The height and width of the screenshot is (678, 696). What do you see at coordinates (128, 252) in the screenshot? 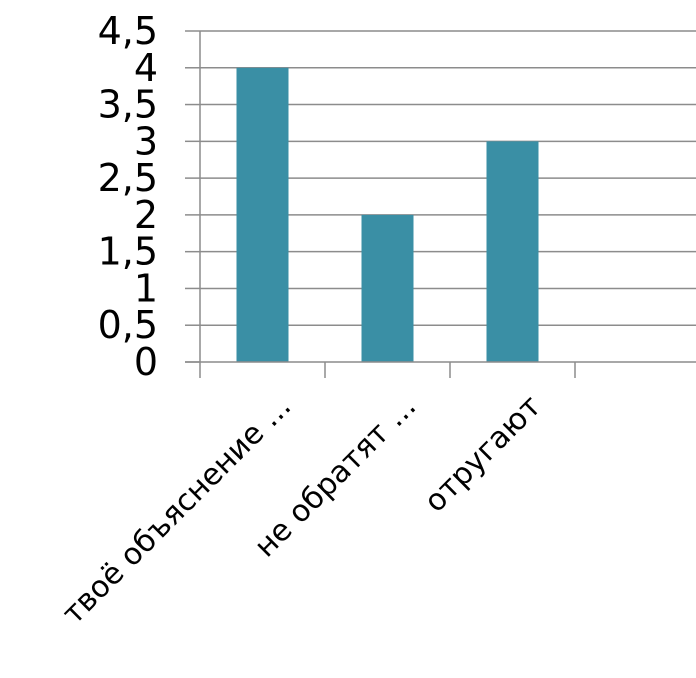
I see `y-tick-label: 1,5` at bounding box center [128, 252].